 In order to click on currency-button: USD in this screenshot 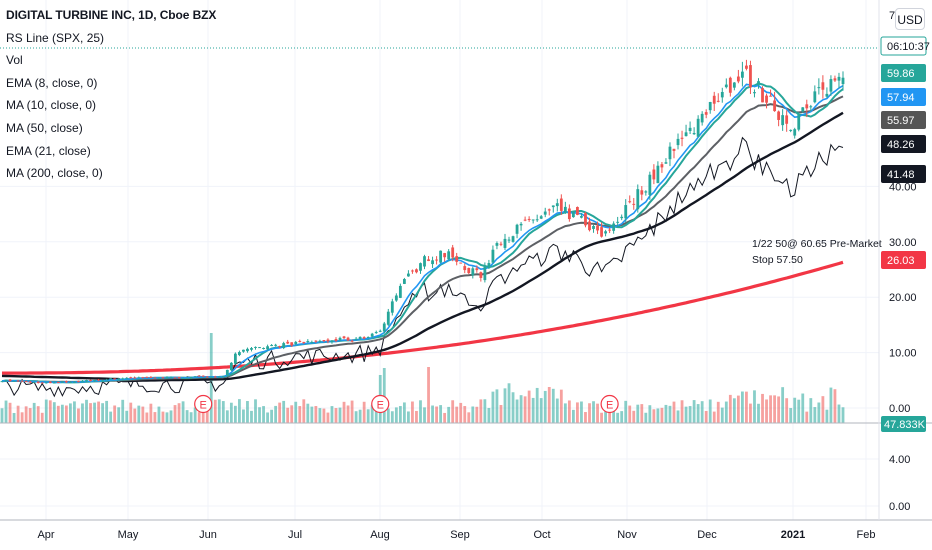, I will do `click(910, 19)`.